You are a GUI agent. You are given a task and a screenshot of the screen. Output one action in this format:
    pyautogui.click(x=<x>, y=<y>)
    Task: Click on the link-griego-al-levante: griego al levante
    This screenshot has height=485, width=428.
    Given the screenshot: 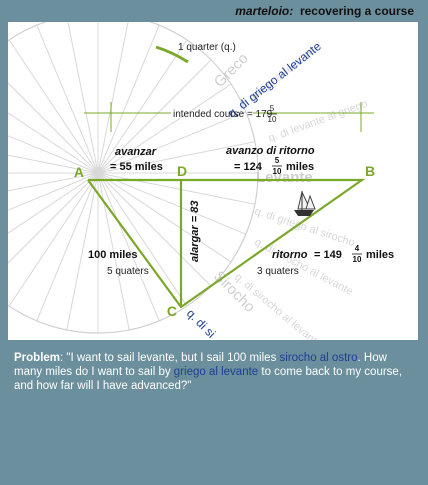 What is the action you would take?
    pyautogui.click(x=216, y=372)
    